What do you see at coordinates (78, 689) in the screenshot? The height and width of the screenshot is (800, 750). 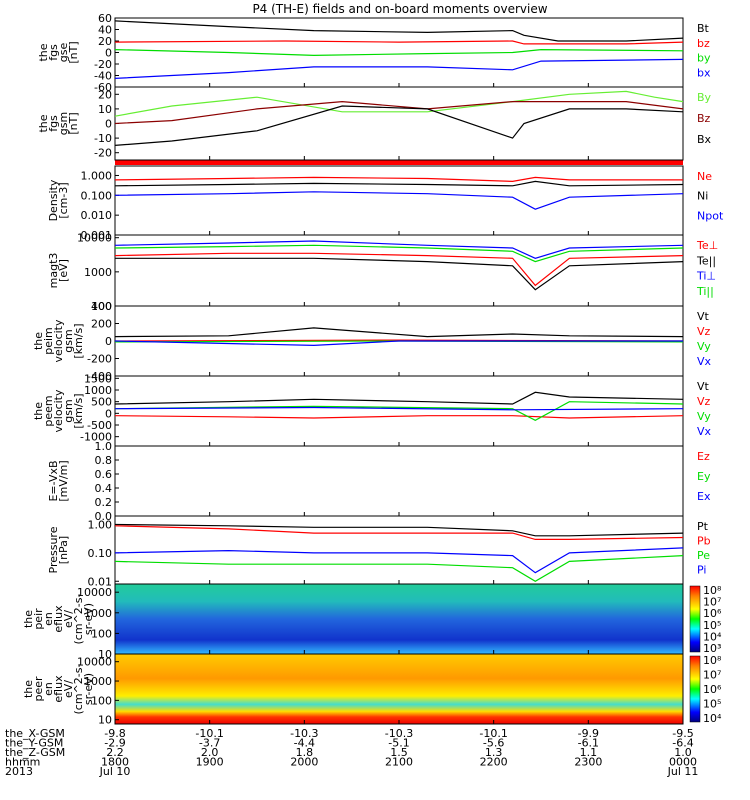 I see `y-axis-label: (cm^2-s-` at bounding box center [78, 689].